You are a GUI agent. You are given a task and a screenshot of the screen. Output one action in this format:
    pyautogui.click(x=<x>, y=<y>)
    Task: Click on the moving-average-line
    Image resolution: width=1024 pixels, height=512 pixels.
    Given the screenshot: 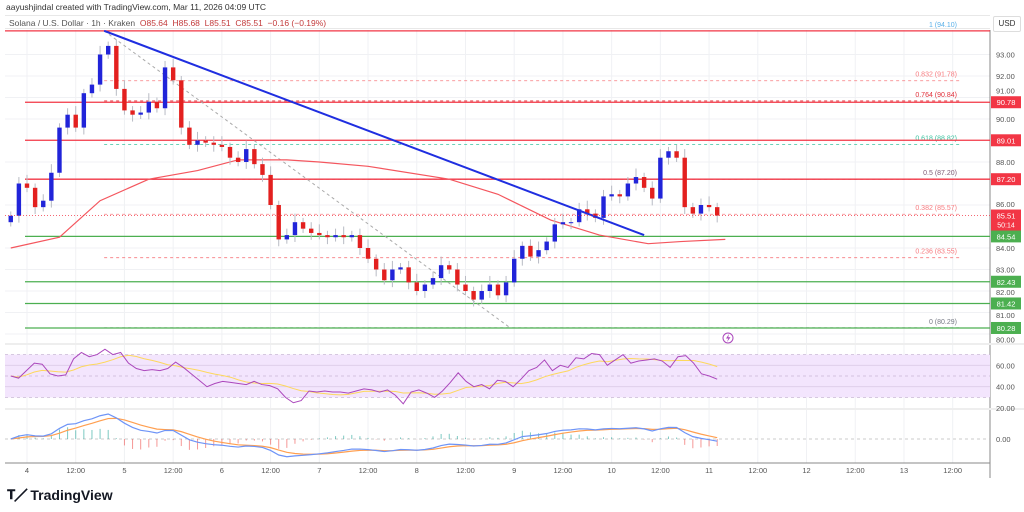 What is the action you would take?
    pyautogui.click(x=368, y=204)
    